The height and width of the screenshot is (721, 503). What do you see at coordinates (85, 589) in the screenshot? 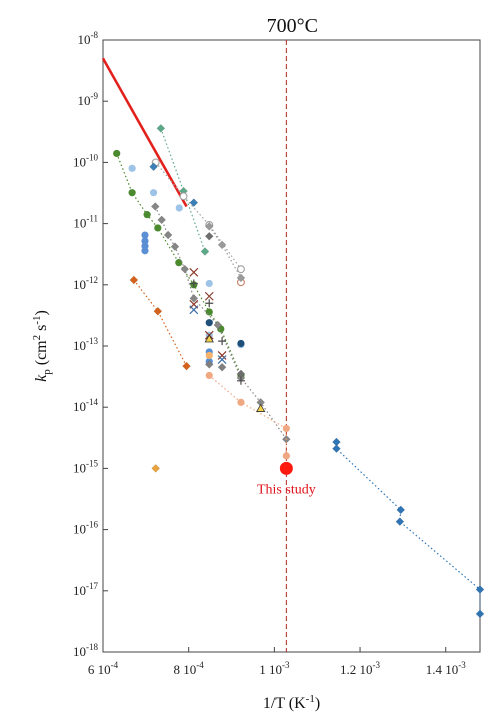
I see `y-tick-label: 10⁻¹⁷` at bounding box center [85, 589].